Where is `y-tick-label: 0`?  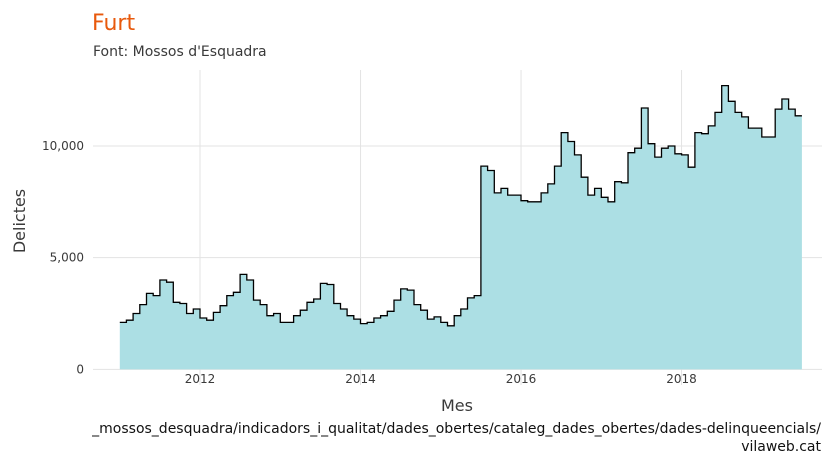 y-tick-label: 0 is located at coordinates (80, 369).